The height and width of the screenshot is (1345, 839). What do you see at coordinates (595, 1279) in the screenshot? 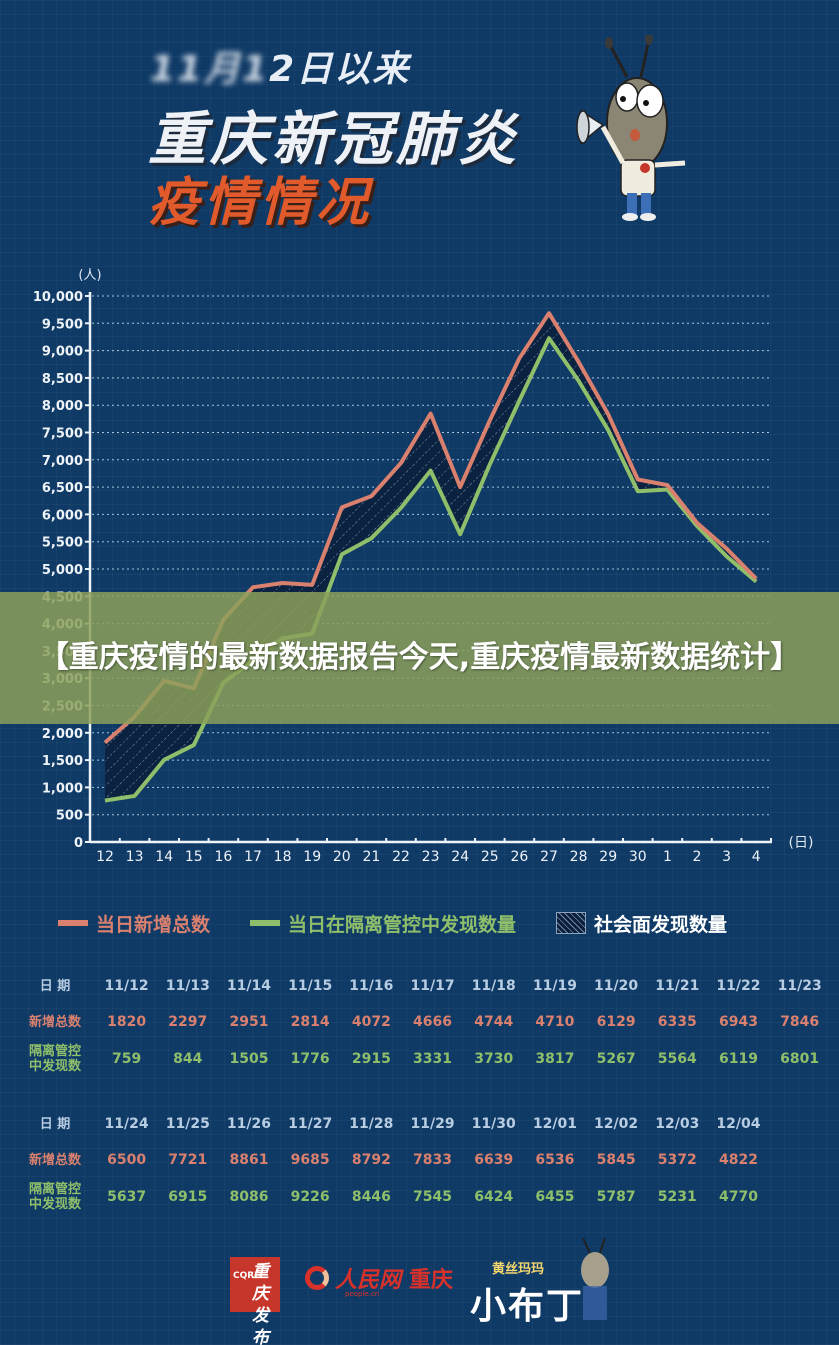
I see `mascot-small-icon` at bounding box center [595, 1279].